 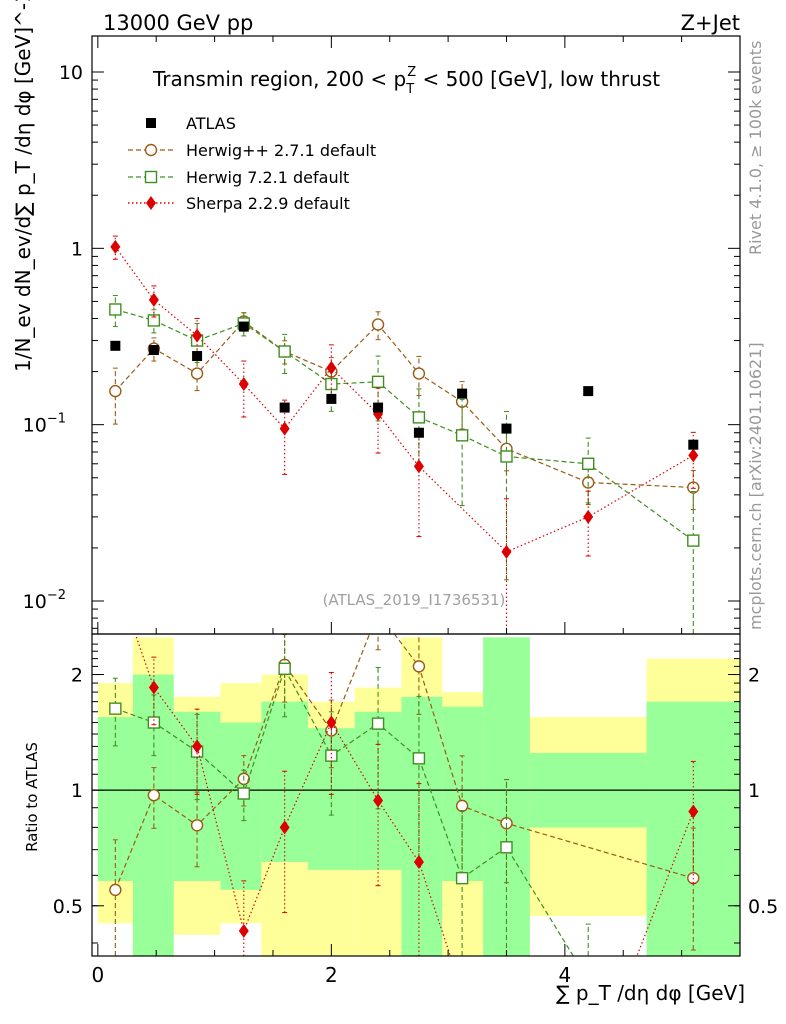 I want to click on x-axis-label-text: ∑ p_T /dη dφ [GeV], so click(x=650, y=993).